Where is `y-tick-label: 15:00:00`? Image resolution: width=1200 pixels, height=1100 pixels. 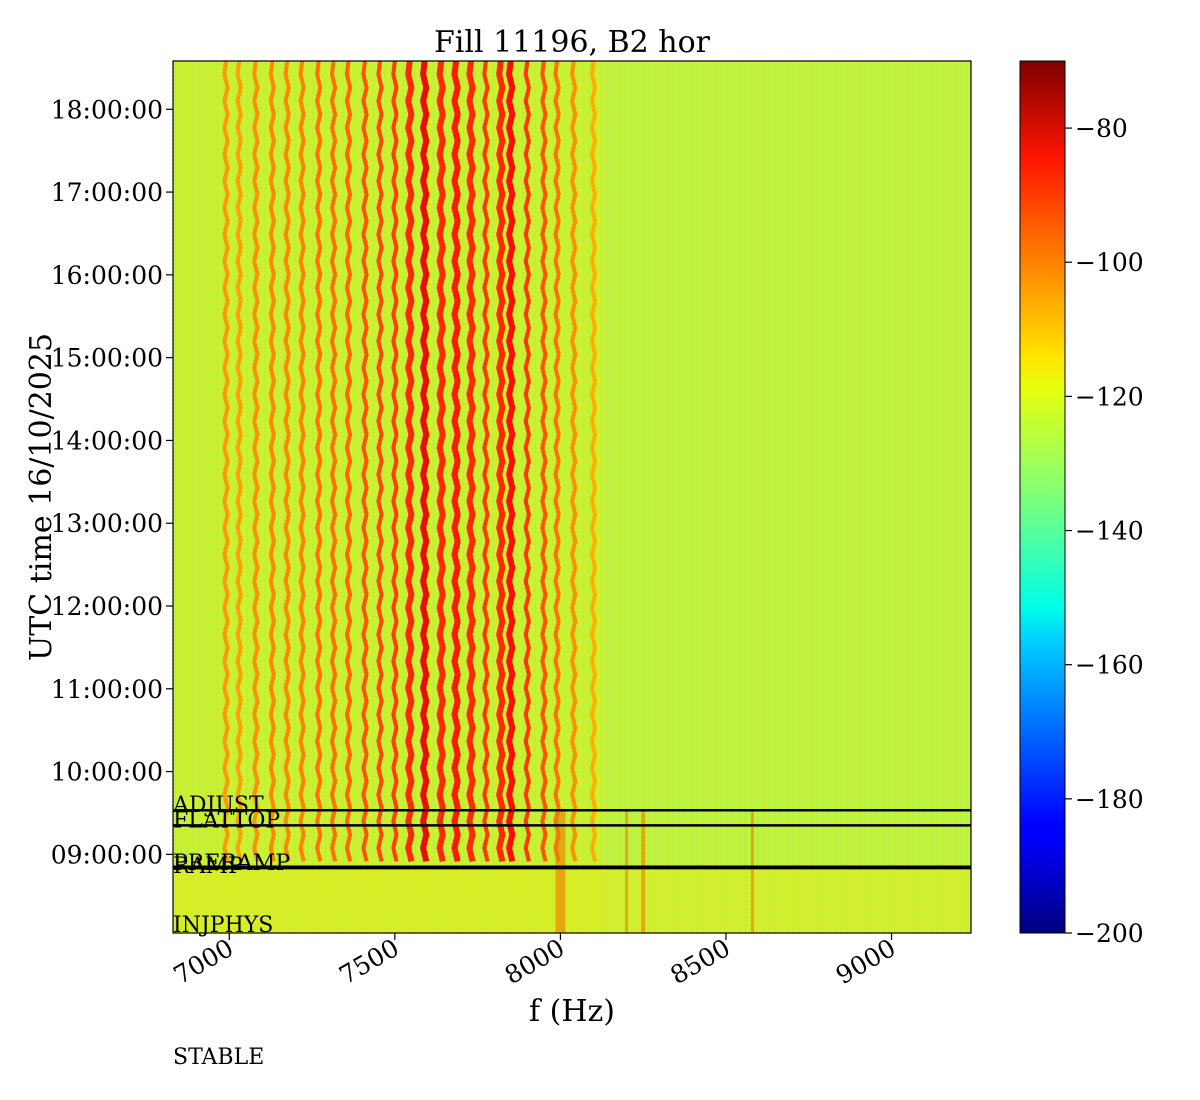 y-tick-label: 15:00:00 is located at coordinates (107, 358).